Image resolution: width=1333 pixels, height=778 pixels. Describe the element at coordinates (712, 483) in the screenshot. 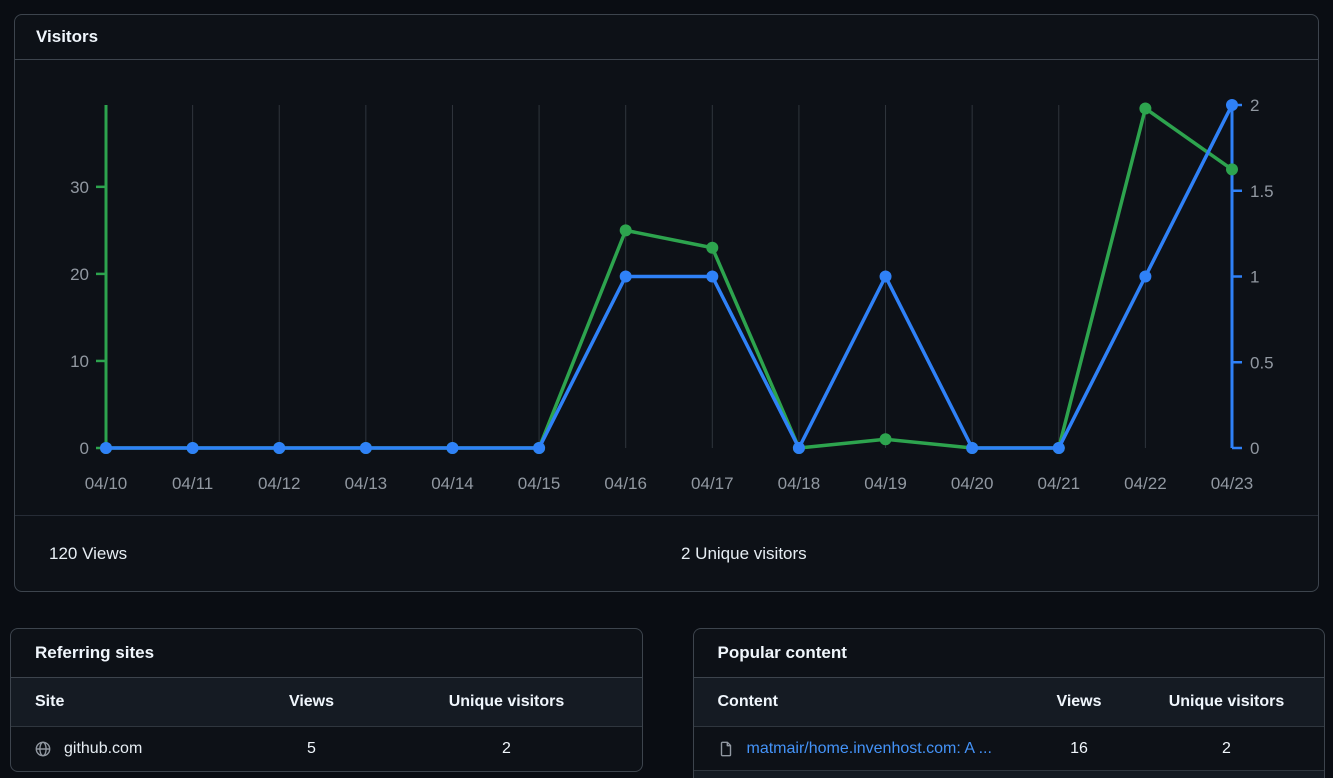

I see `x-axis-tick-label: 04/17` at that location.